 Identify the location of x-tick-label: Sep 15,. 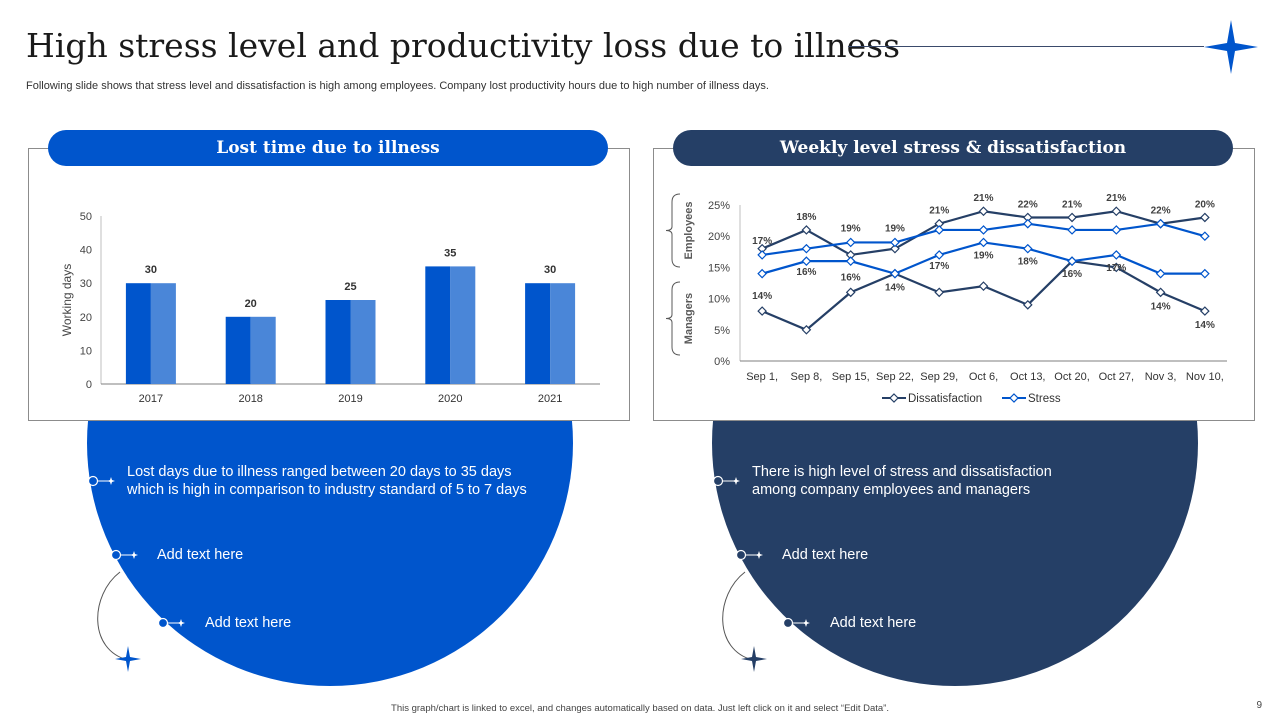
(851, 377).